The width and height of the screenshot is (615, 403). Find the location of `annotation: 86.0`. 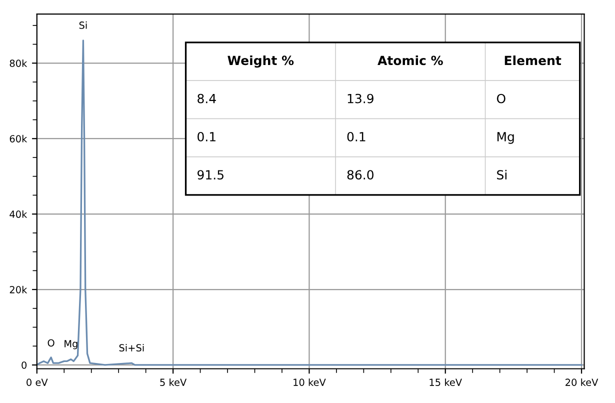

annotation: 86.0 is located at coordinates (360, 175).